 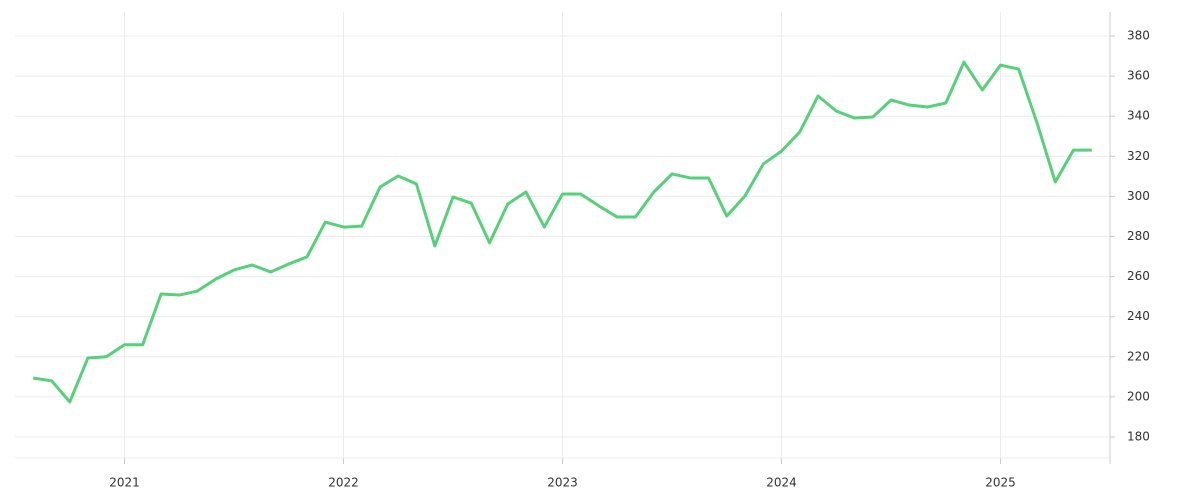 What do you see at coordinates (1138, 396) in the screenshot?
I see `y-tick-label: 200` at bounding box center [1138, 396].